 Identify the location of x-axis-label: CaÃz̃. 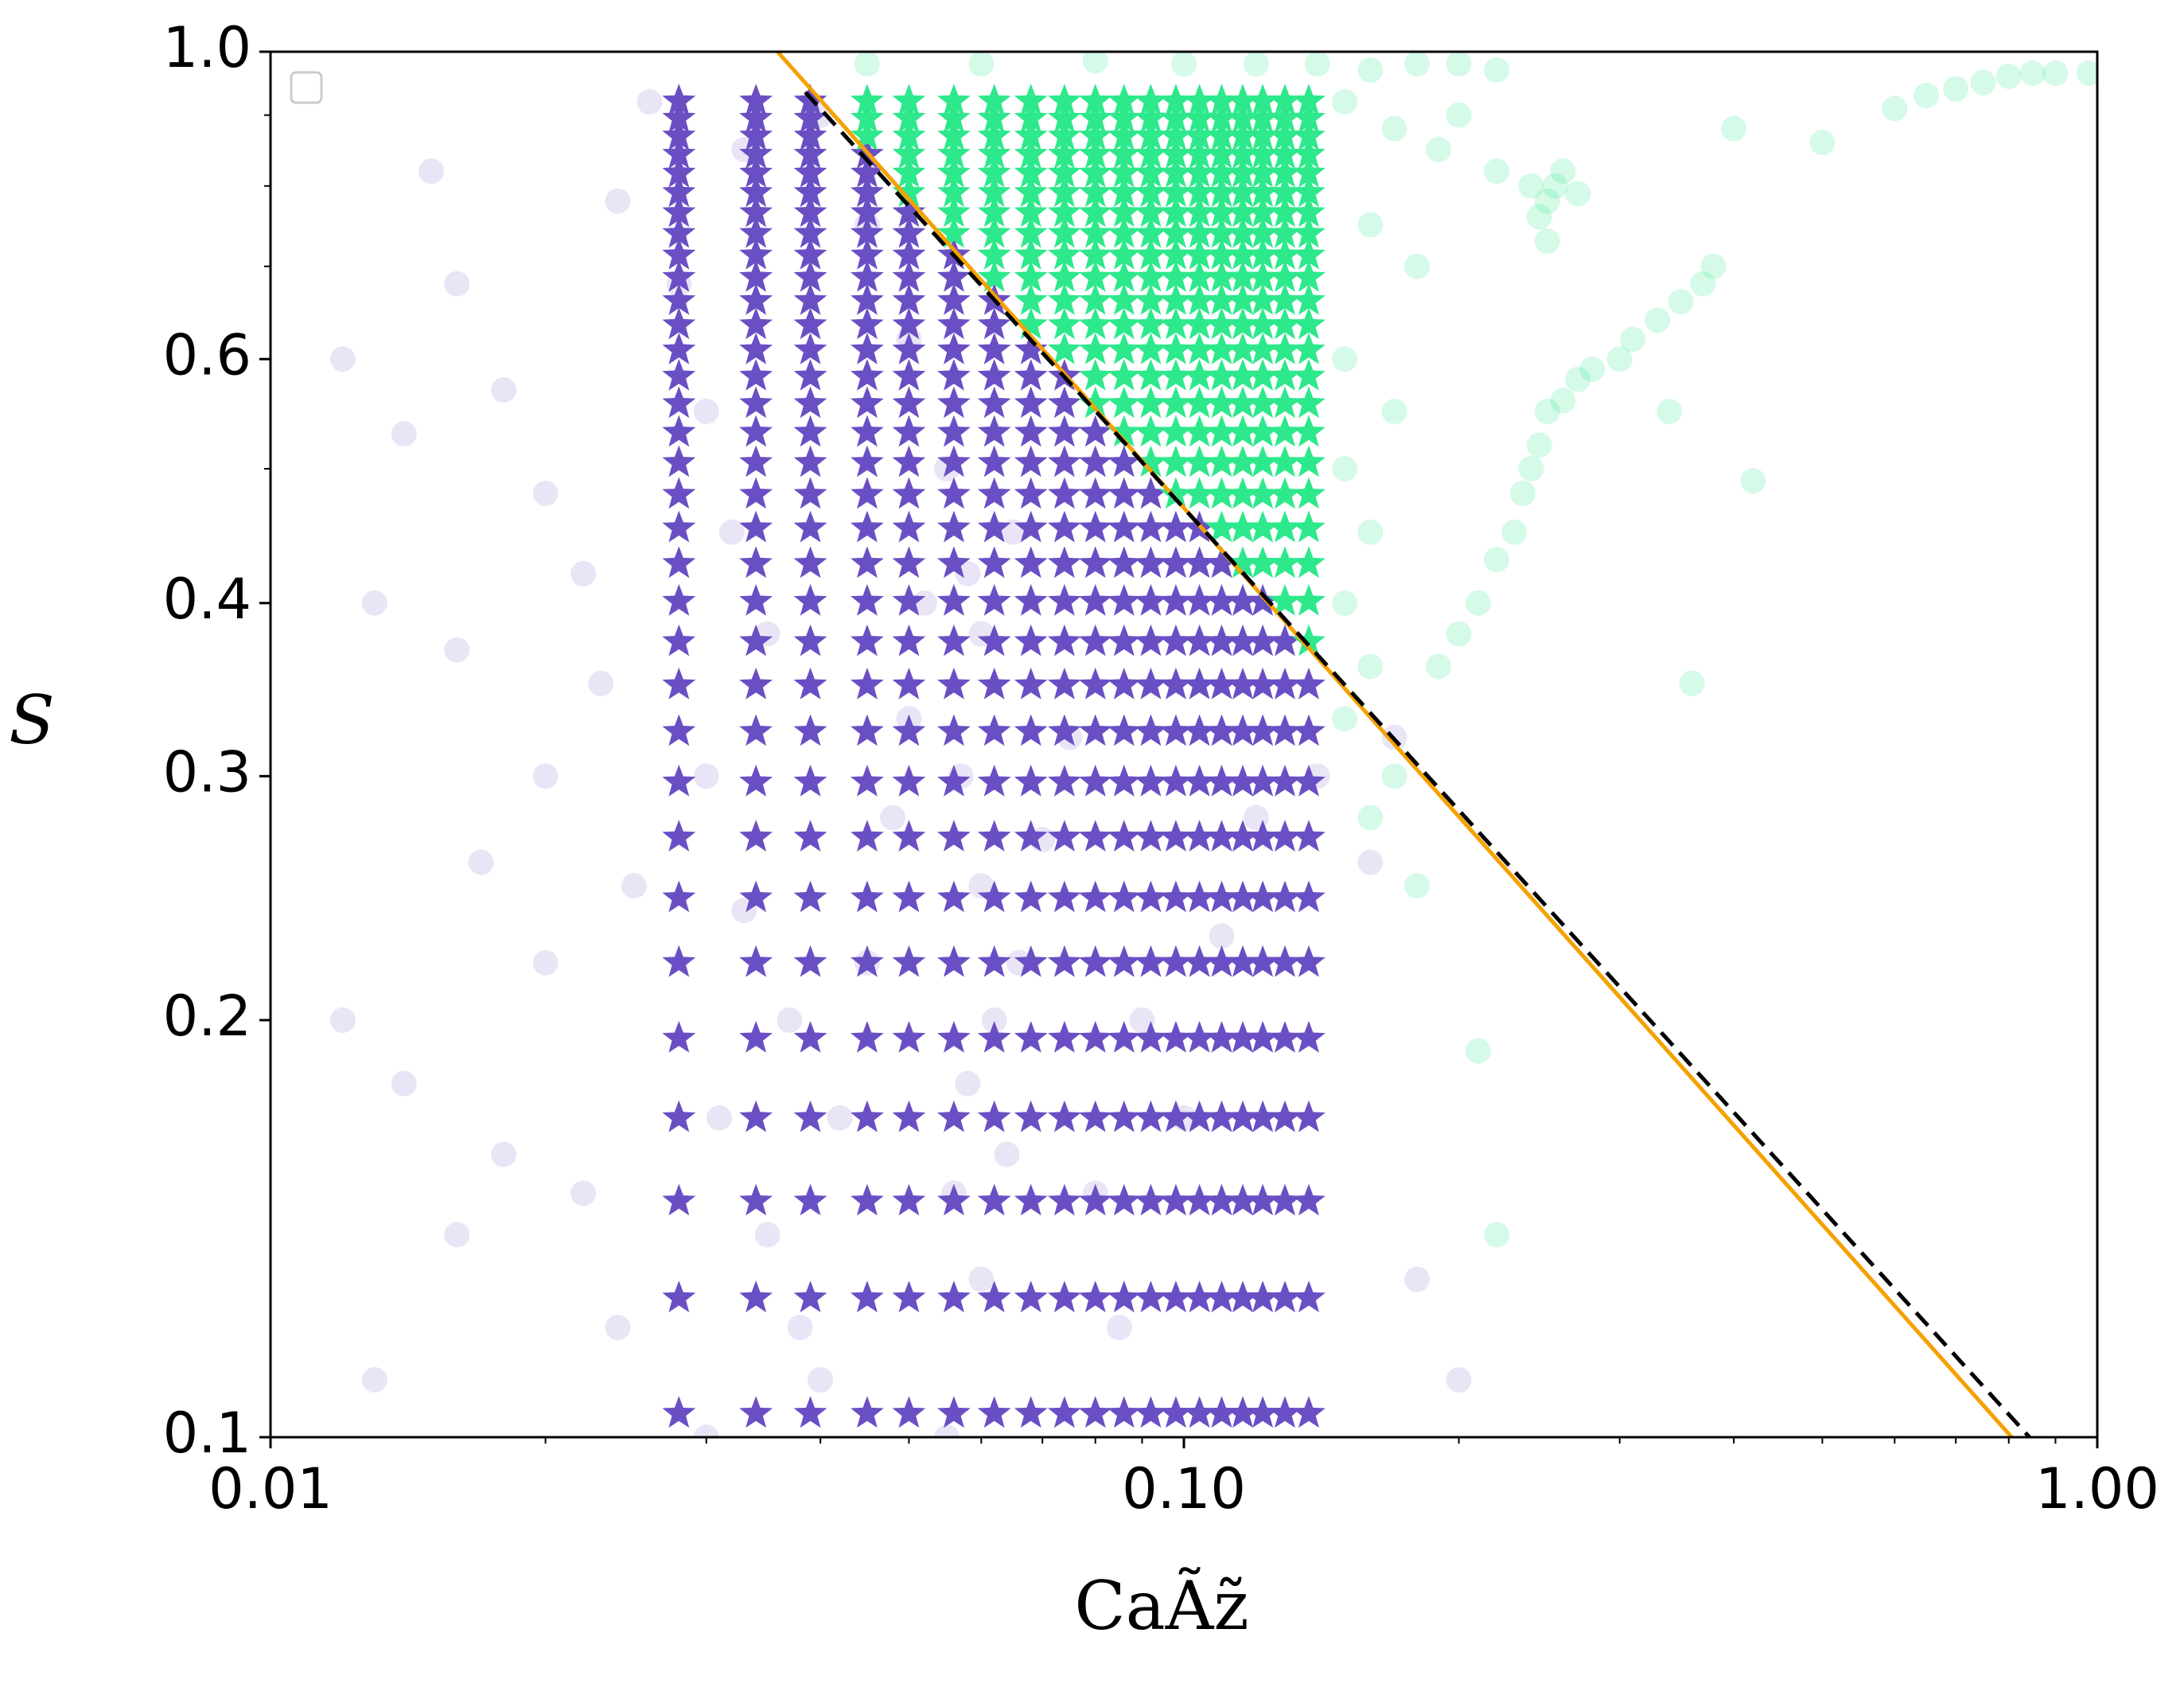
(1161, 1606).